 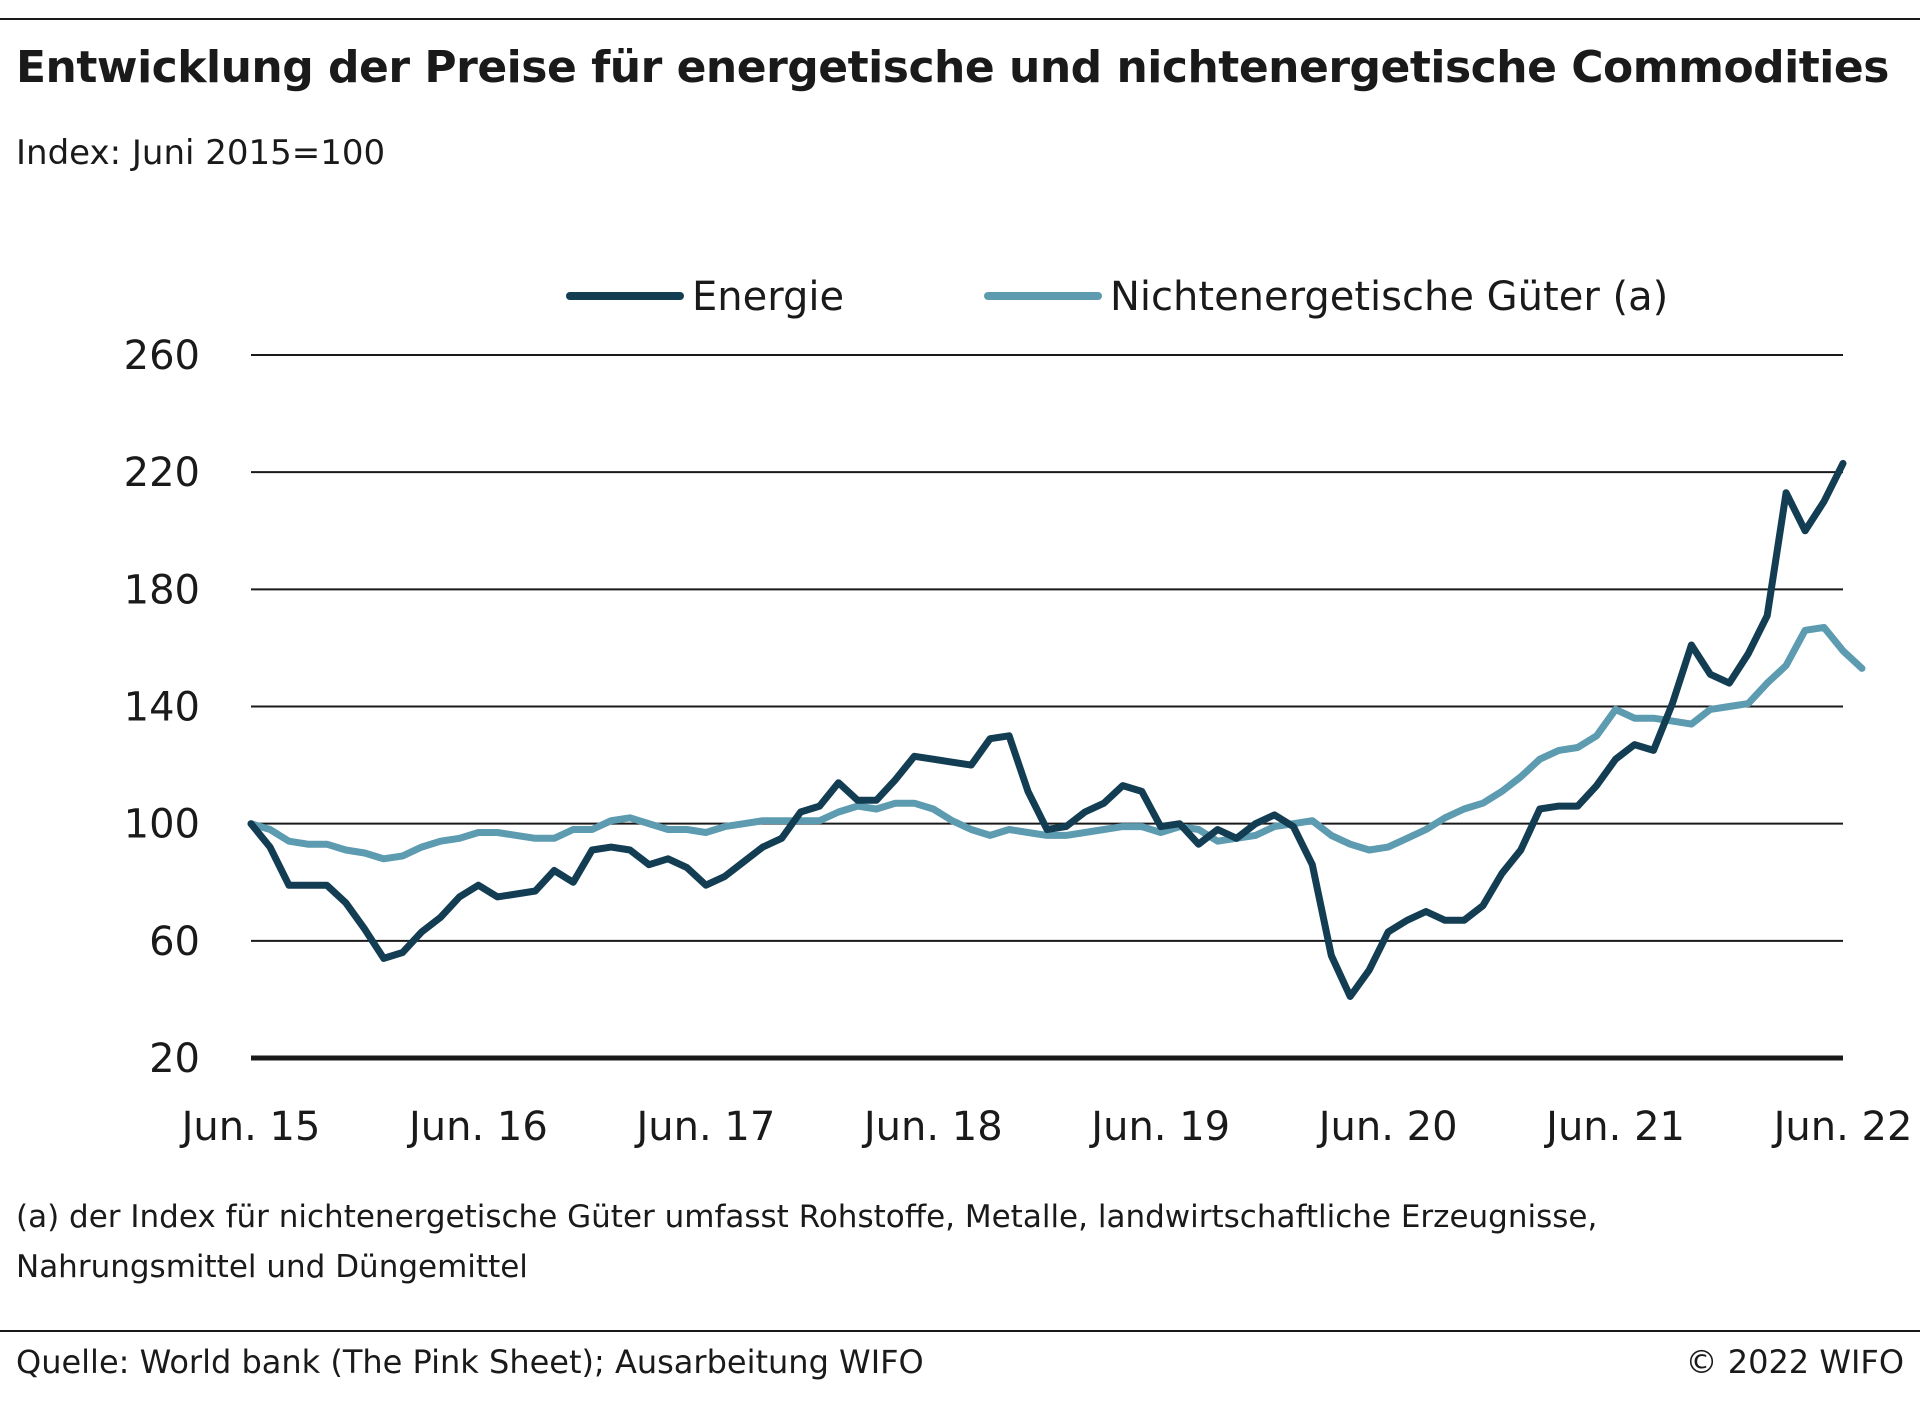 I want to click on bottom-rule, so click(x=960, y=1331).